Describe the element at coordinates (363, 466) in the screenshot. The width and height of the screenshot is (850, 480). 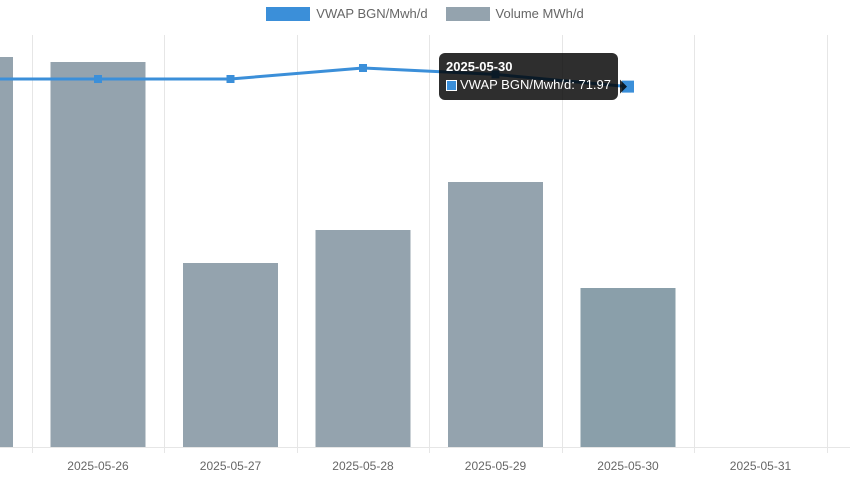
I see `x-tick-label: 2025-05-28` at that location.